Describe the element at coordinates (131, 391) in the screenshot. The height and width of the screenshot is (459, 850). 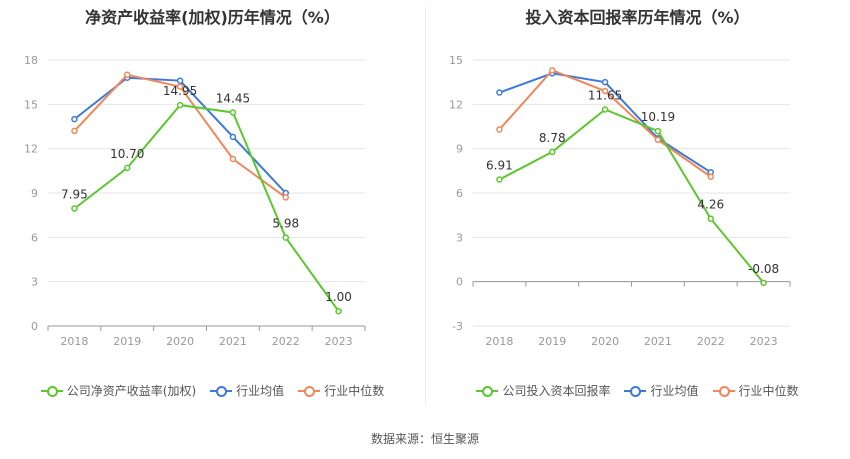
I see `legend-label: 公司净资产收益率(加权)` at that location.